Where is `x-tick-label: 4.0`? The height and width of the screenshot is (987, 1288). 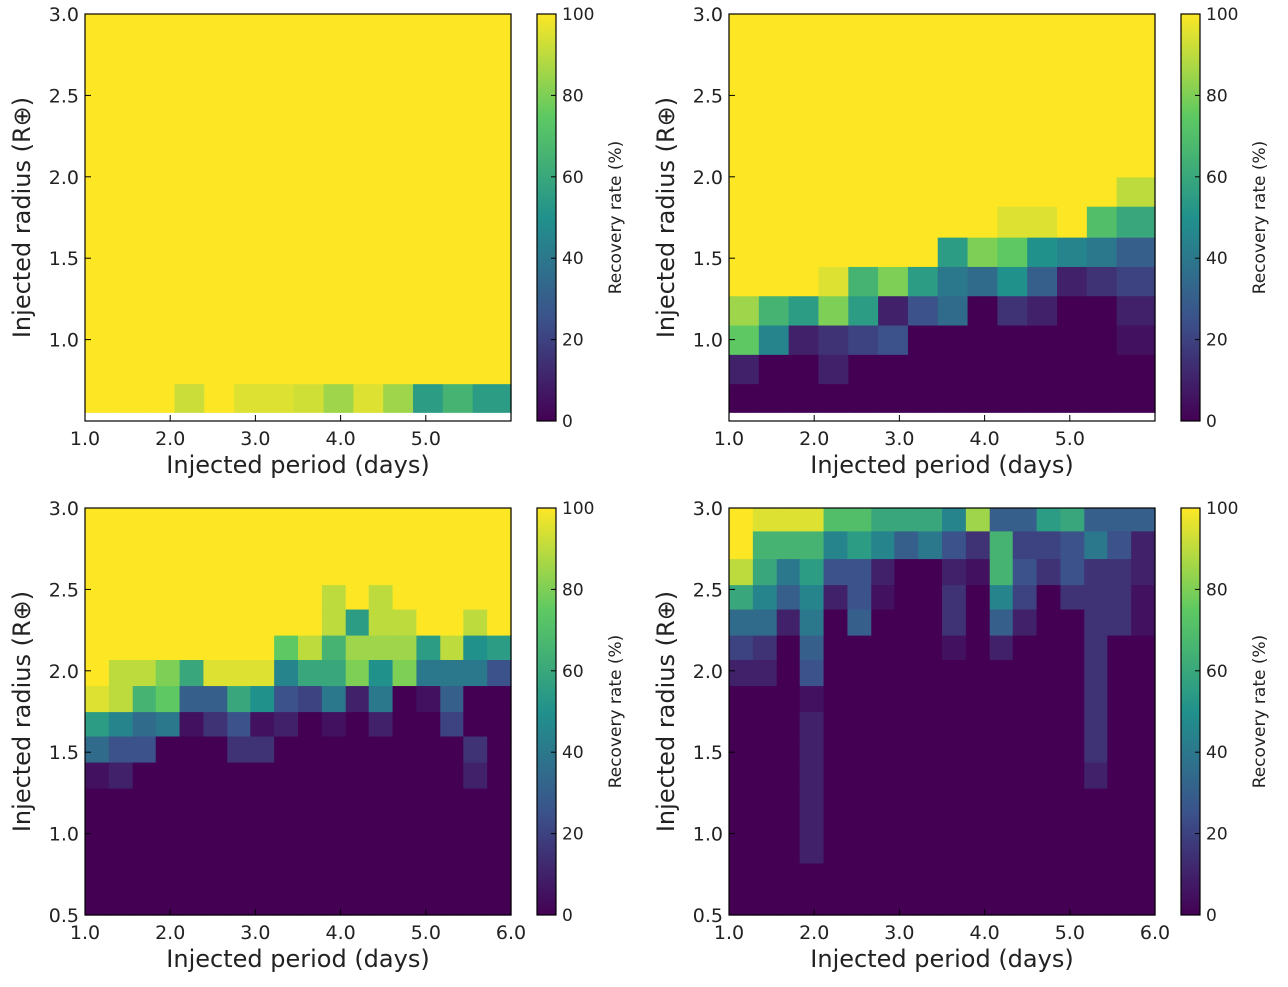 x-tick-label: 4.0 is located at coordinates (340, 933).